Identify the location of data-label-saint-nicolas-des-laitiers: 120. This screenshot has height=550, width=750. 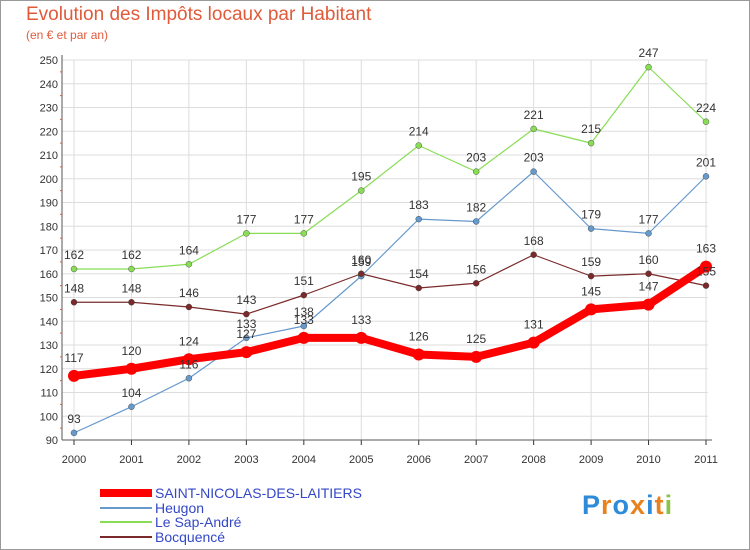
(131, 351).